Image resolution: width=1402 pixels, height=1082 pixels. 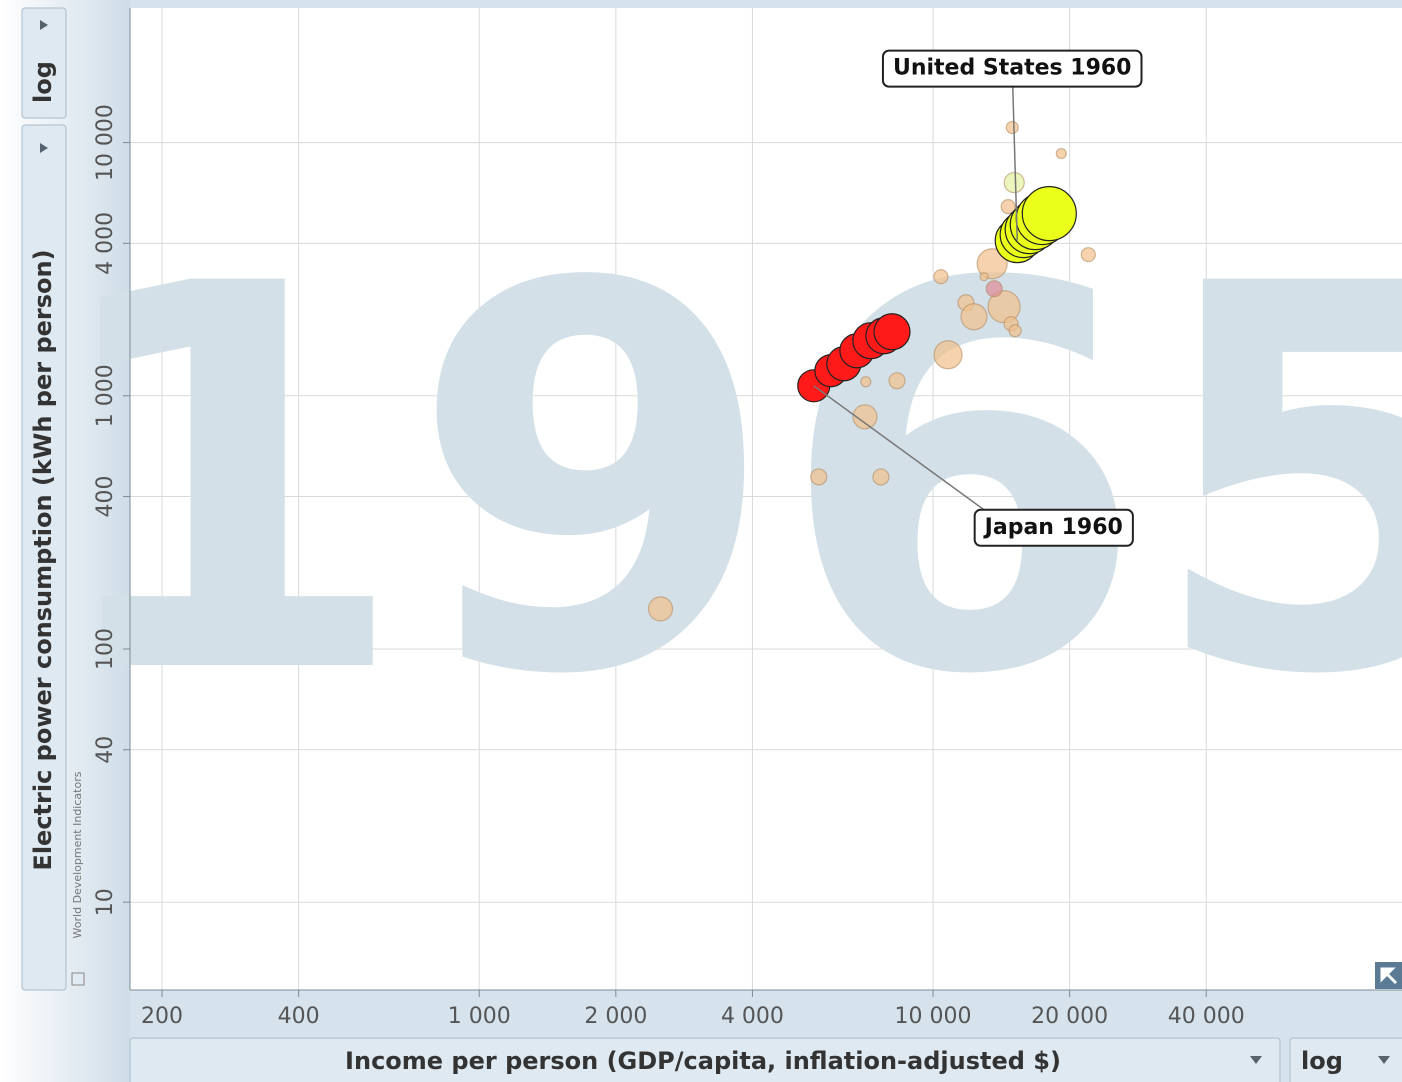 What do you see at coordinates (1389, 976) in the screenshot?
I see `expand-icon` at bounding box center [1389, 976].